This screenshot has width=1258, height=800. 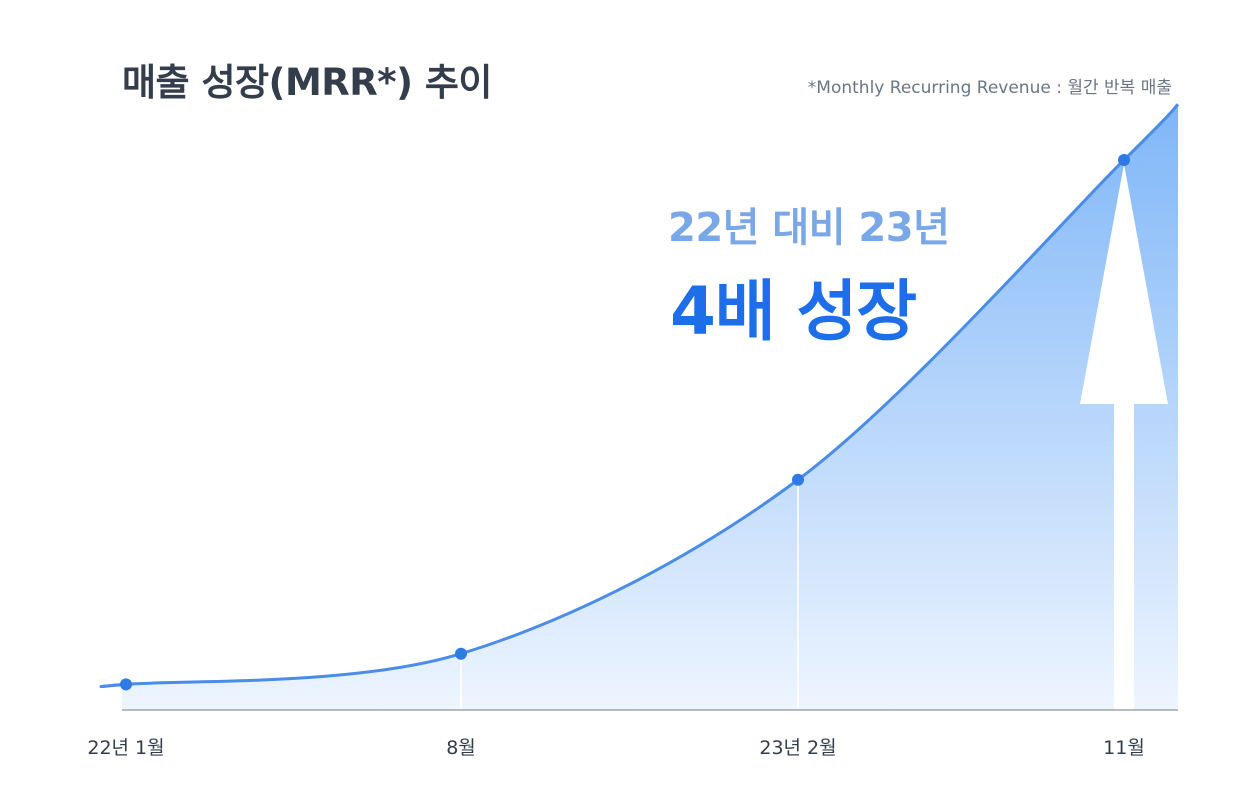 I want to click on x-tick-label: 23년 2월, so click(x=797, y=748).